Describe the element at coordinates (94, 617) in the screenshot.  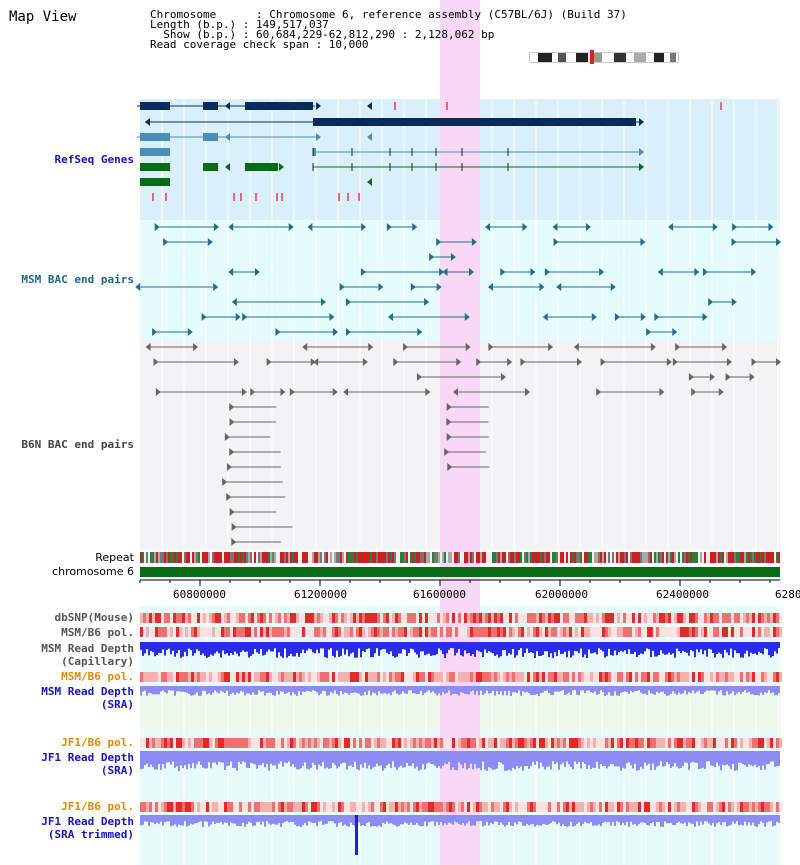
I see `track-label-dbsnp: dbSNP(Mouse)` at that location.